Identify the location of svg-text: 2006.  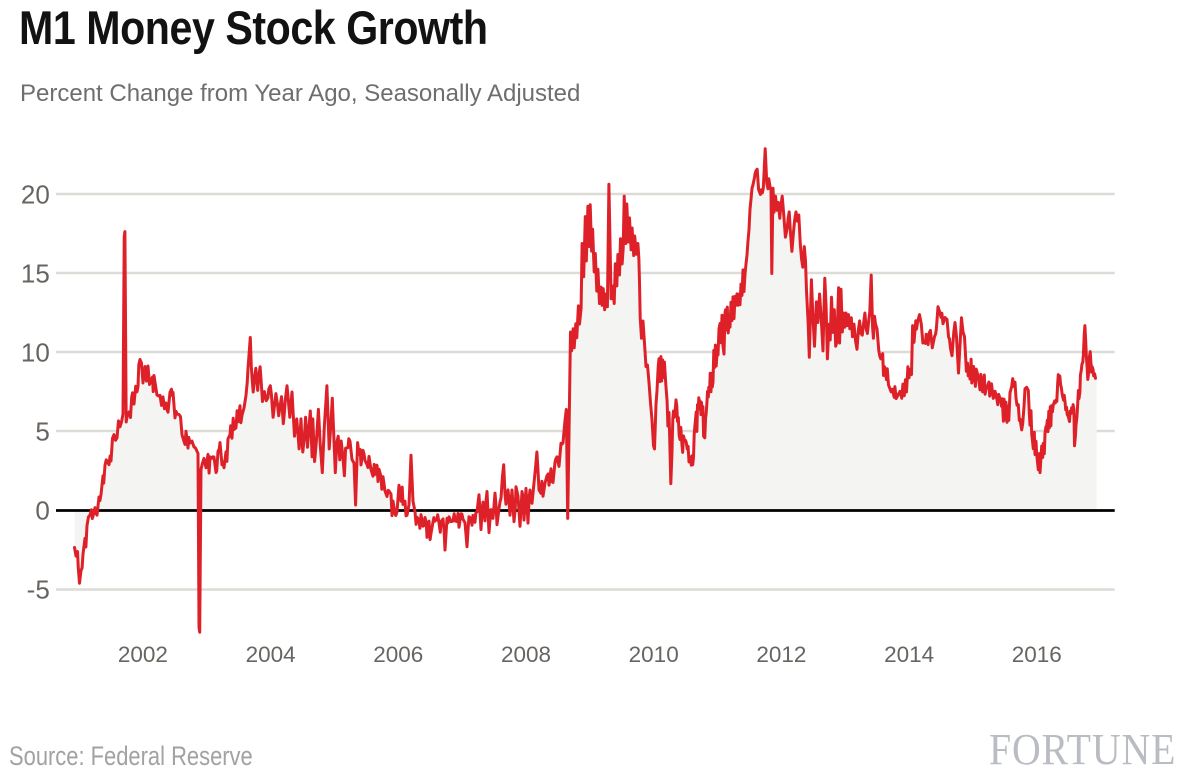
(398, 654).